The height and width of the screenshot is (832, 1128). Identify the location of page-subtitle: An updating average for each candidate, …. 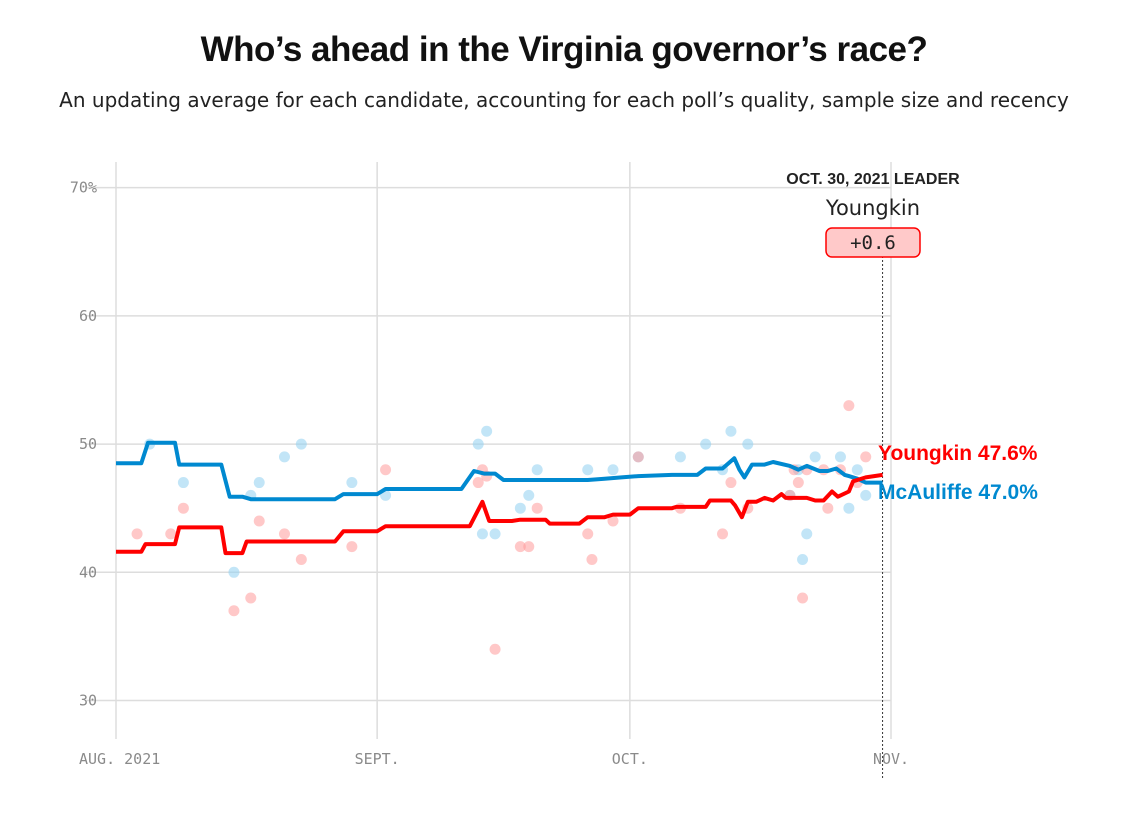
(564, 100).